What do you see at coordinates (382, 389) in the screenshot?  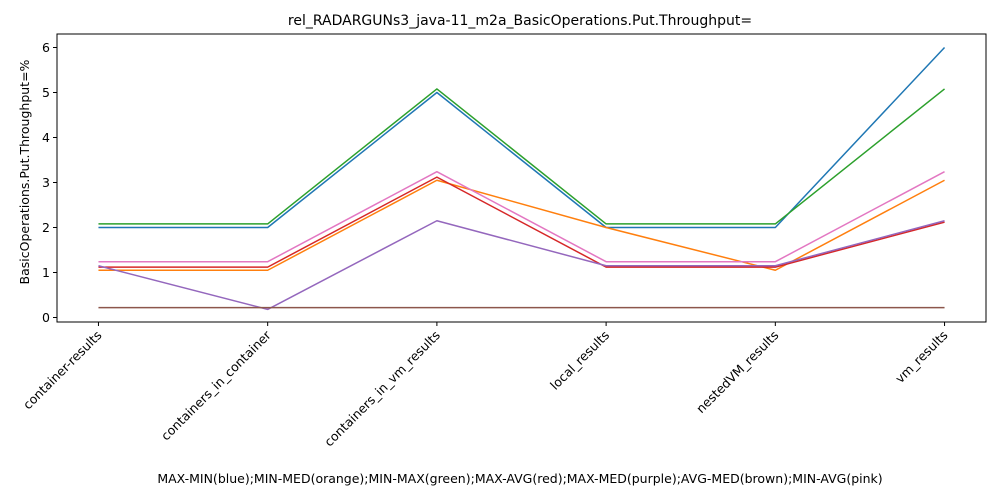 I see `x-tick-label: containers_in_vm_results` at bounding box center [382, 389].